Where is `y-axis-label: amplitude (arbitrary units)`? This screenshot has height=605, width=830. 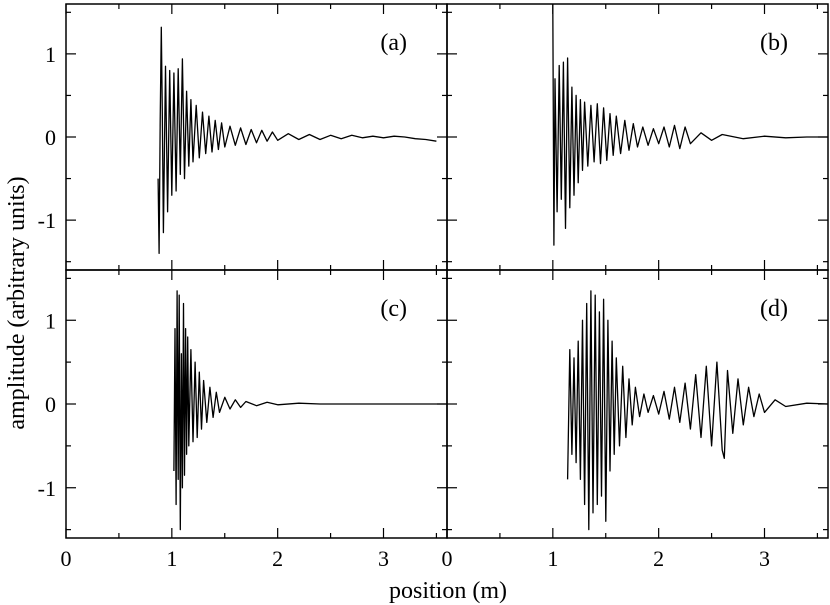
y-axis-label: amplitude (arbitrary units) is located at coordinates (17, 302).